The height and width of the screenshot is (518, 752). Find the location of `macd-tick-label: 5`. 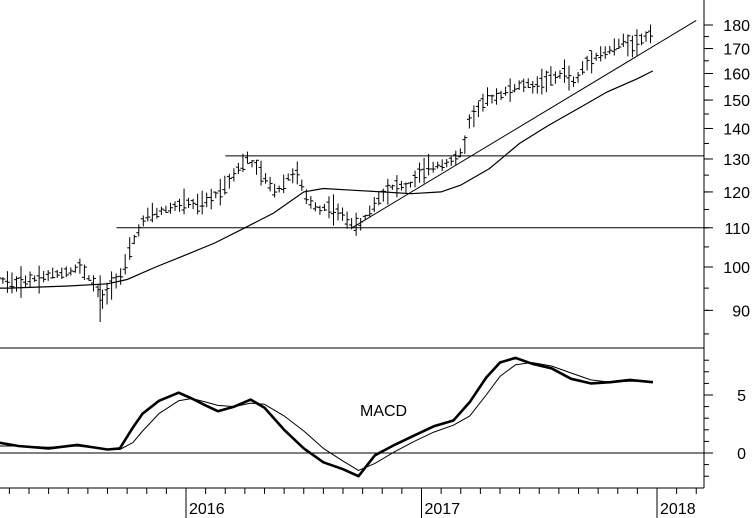

macd-tick-label: 5 is located at coordinates (741, 396).